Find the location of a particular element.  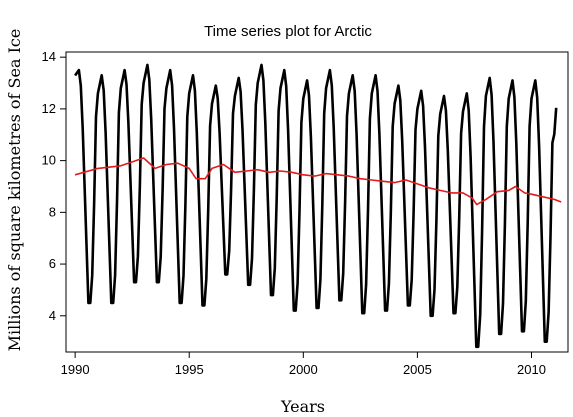

x-tick-label: 1995 is located at coordinates (189, 369).